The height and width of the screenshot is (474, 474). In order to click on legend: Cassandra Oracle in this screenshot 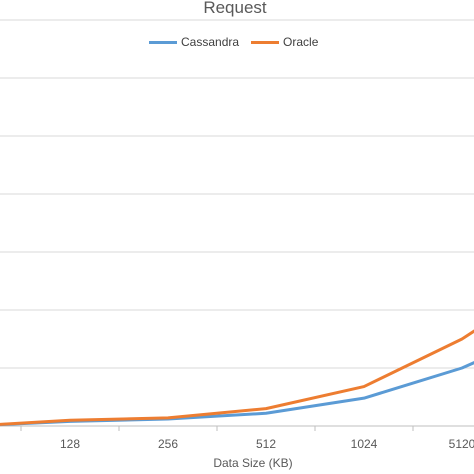, I will do `click(239, 42)`.